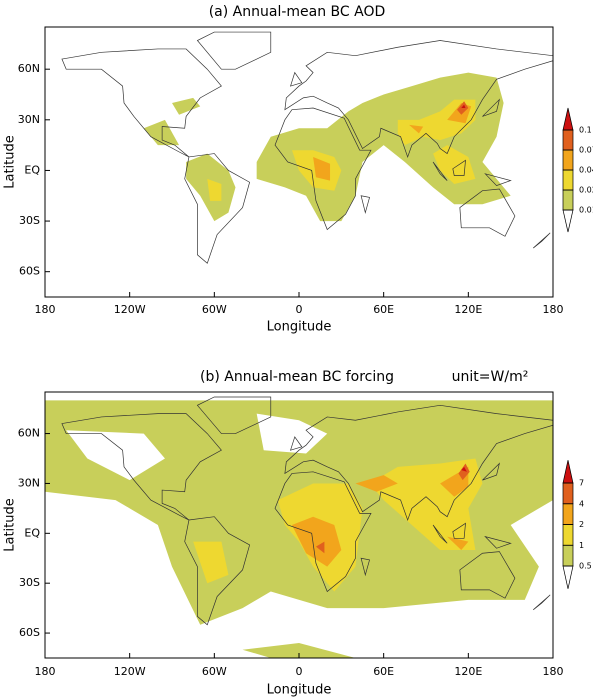 Image resolution: width=593 pixels, height=699 pixels. I want to click on colorbar-label: 7, so click(581, 483).